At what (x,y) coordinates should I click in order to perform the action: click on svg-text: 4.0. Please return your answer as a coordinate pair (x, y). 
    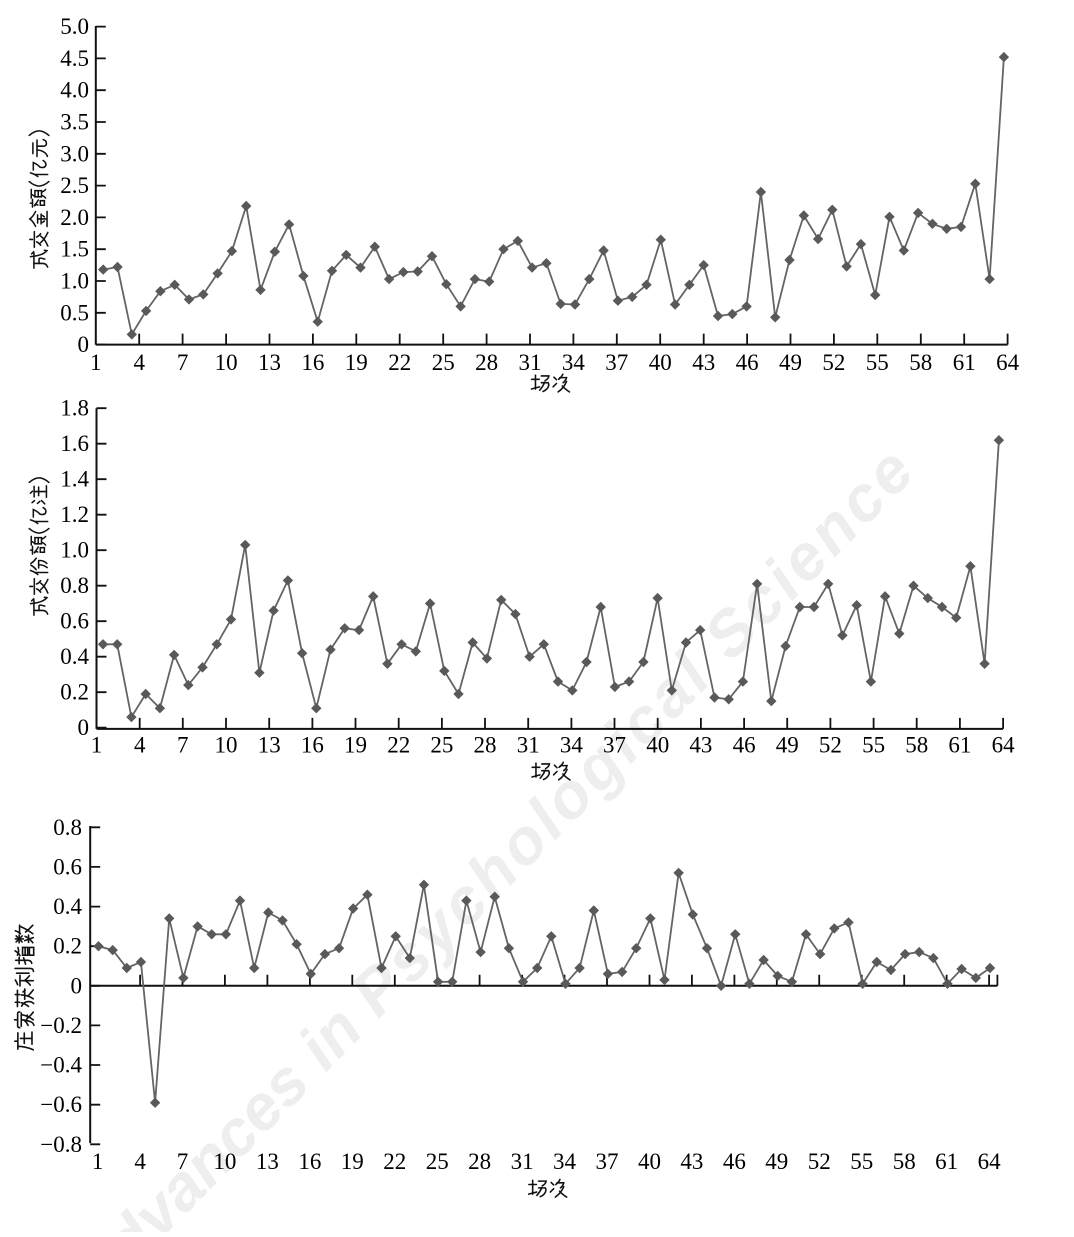
    Looking at the image, I should click on (74, 90).